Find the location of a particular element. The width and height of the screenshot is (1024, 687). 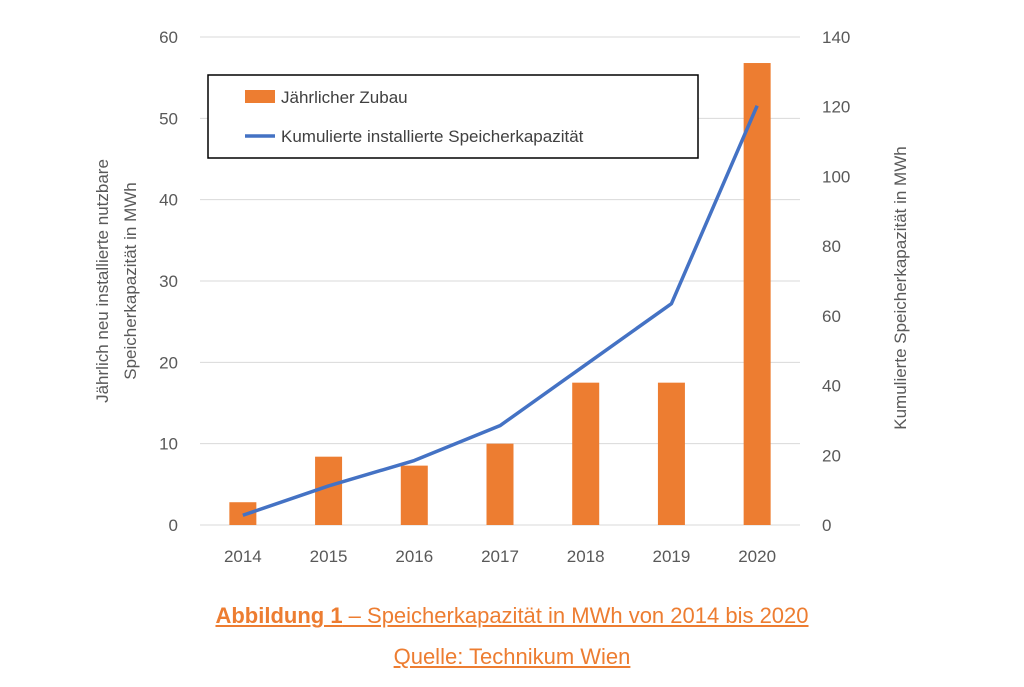

source-text: Quelle: Technikum Wien is located at coordinates (512, 656).